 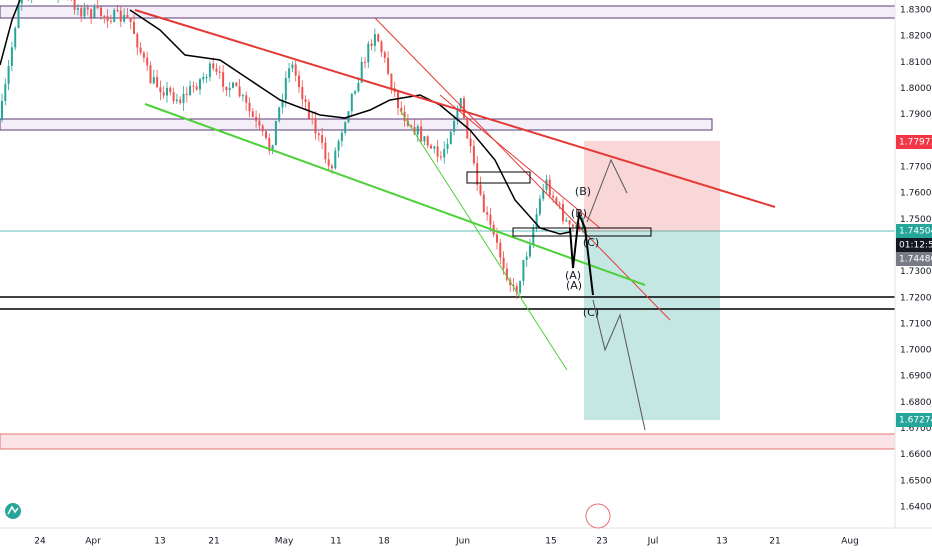 What do you see at coordinates (916, 220) in the screenshot?
I see `price-label: 1.75000` at bounding box center [916, 220].